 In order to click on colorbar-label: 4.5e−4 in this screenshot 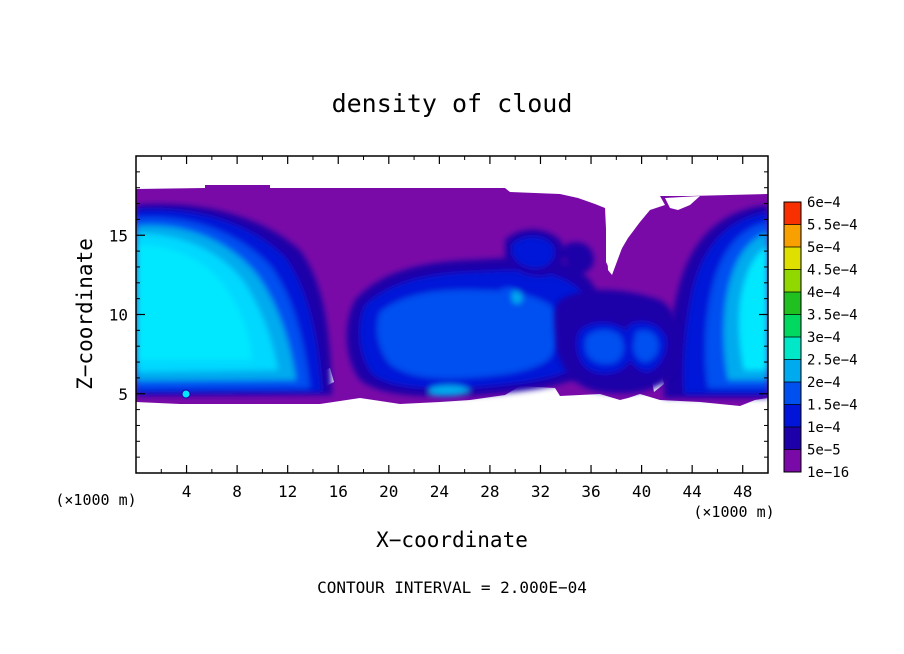, I will do `click(832, 271)`.